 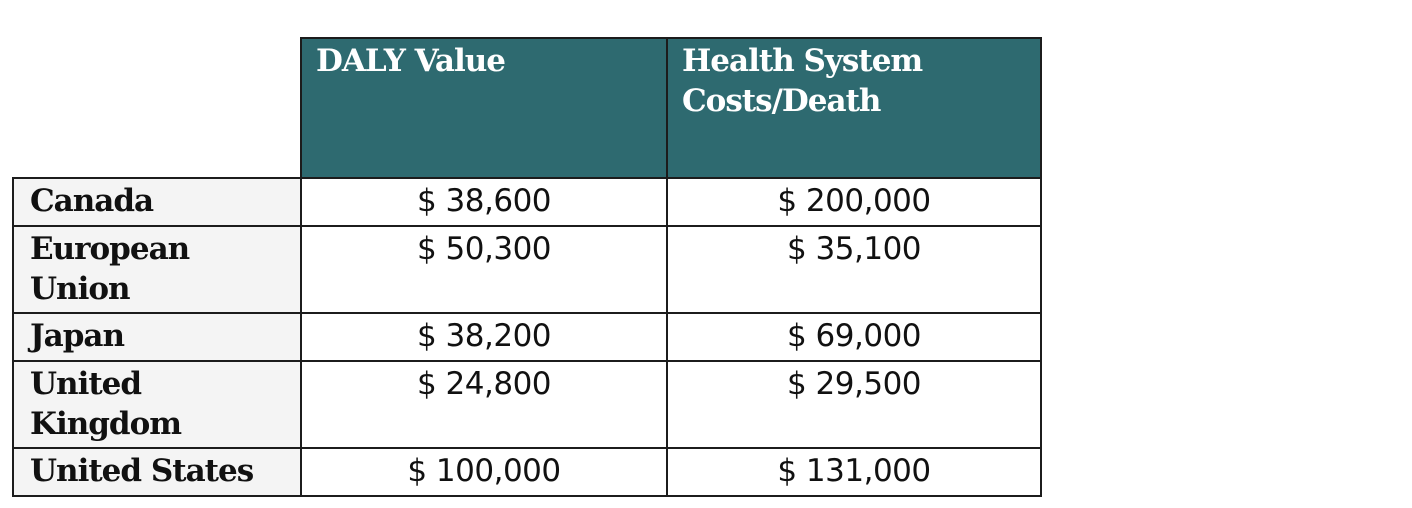 I want to click on table-row: Japan $ 38,200 $ 69,000, so click(x=527, y=337).